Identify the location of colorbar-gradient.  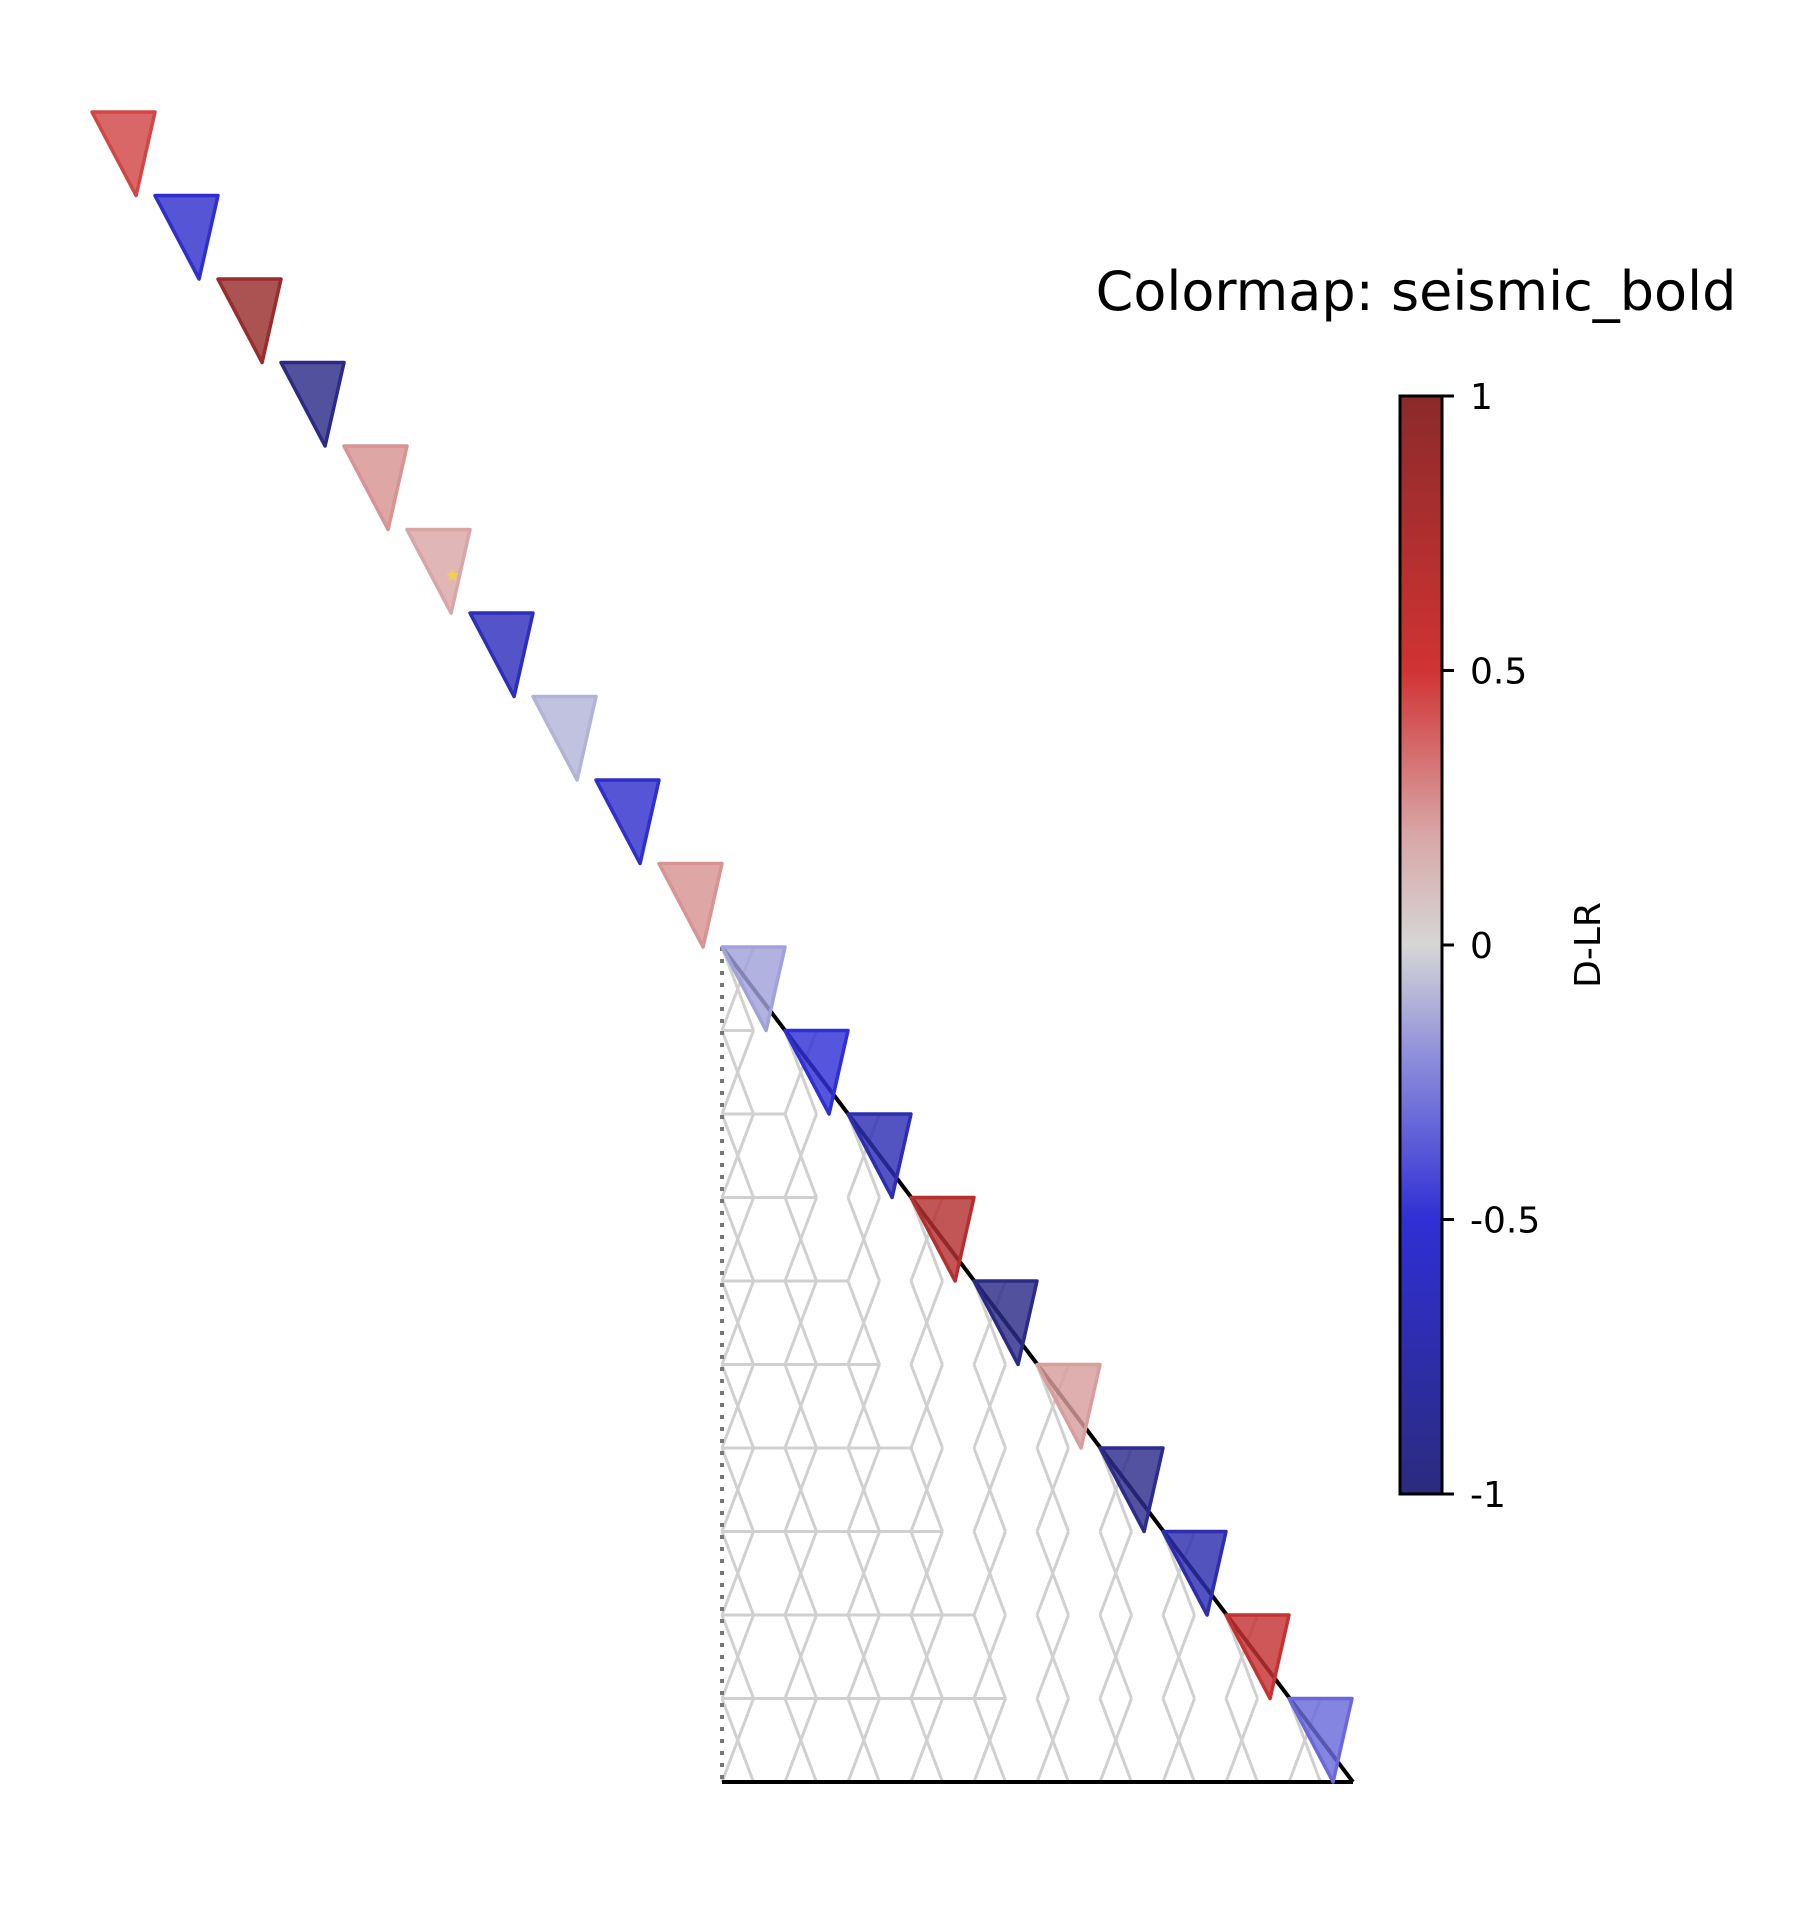
(1421, 945).